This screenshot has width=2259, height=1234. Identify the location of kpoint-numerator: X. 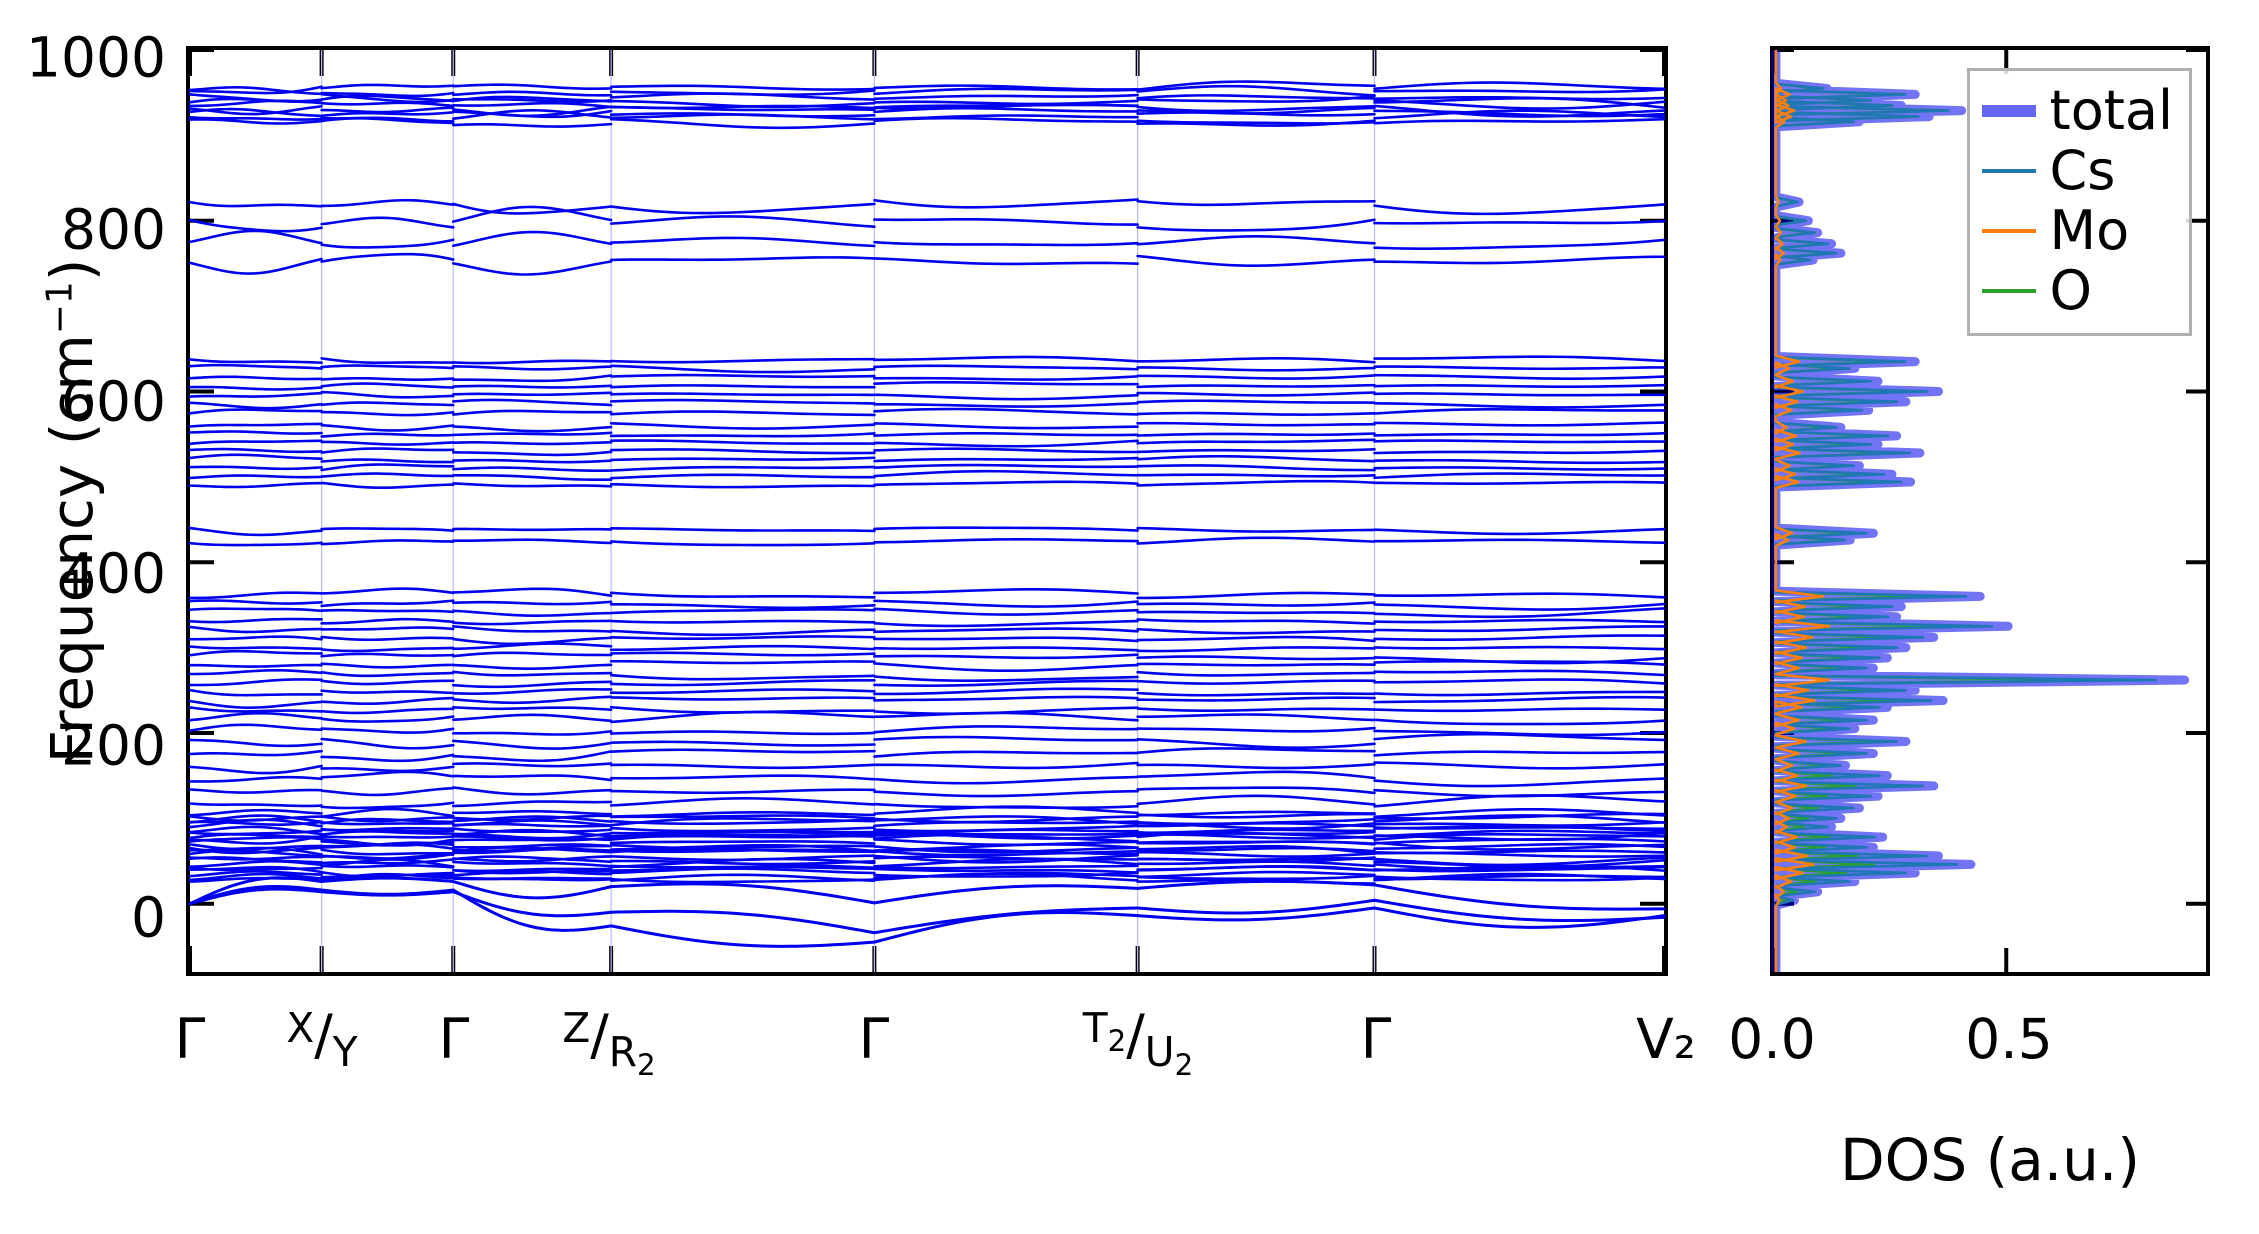
(300, 1027).